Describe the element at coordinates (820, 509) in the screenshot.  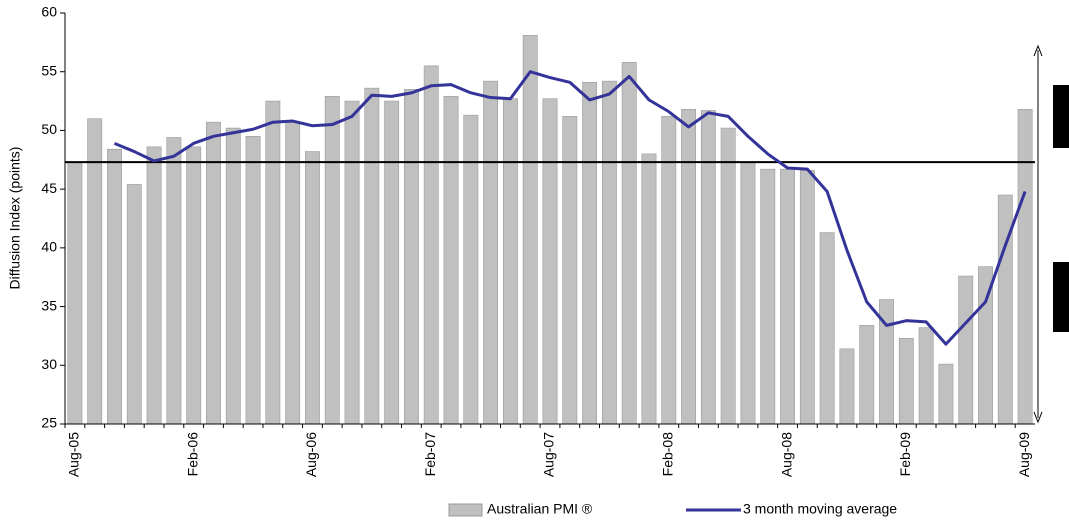
I see `legend-label: 3 month moving average` at that location.